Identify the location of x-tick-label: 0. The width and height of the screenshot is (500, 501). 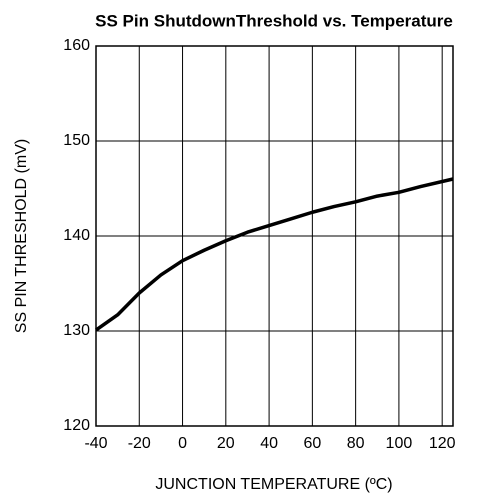
(182, 443).